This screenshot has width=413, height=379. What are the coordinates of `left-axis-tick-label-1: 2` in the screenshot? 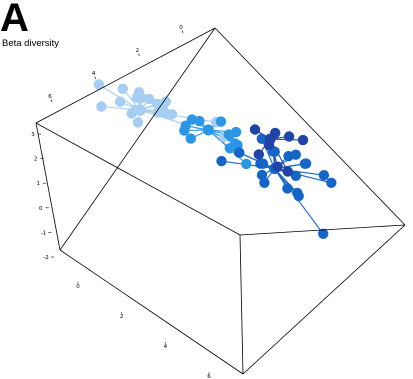 It's located at (36, 160).